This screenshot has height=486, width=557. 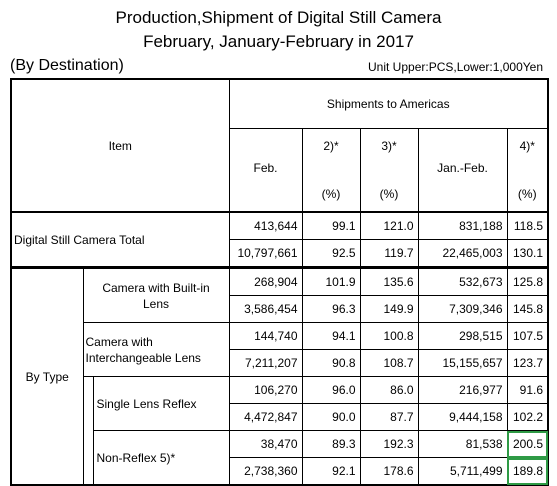 What do you see at coordinates (265, 225) in the screenshot?
I see `cell: 413,644` at bounding box center [265, 225].